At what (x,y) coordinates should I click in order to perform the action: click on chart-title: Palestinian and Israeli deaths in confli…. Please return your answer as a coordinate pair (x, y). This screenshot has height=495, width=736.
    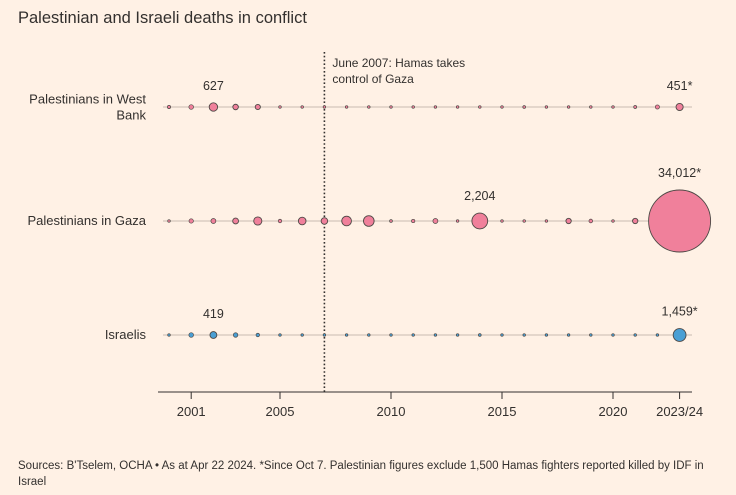
    Looking at the image, I should click on (162, 18).